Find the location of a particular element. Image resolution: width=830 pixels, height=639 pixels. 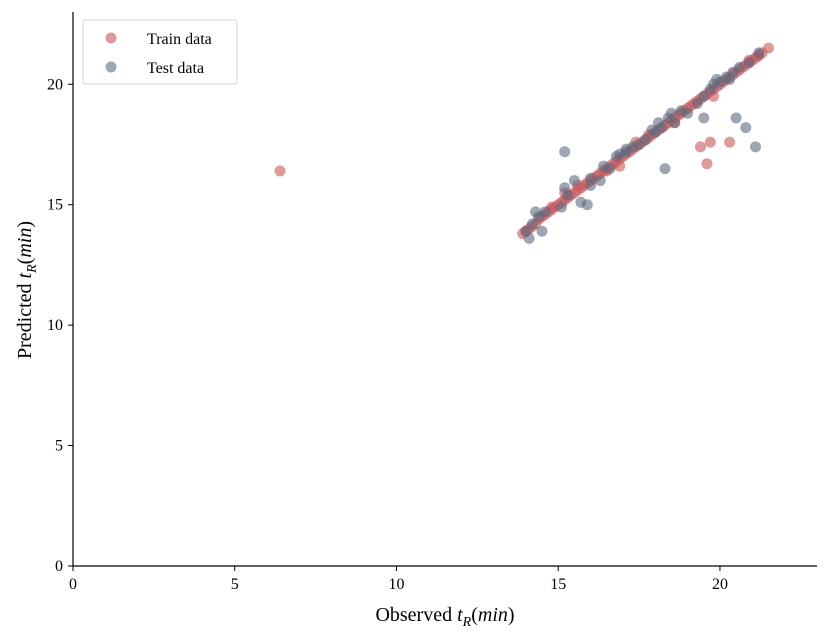

legend-frame is located at coordinates (160, 52).